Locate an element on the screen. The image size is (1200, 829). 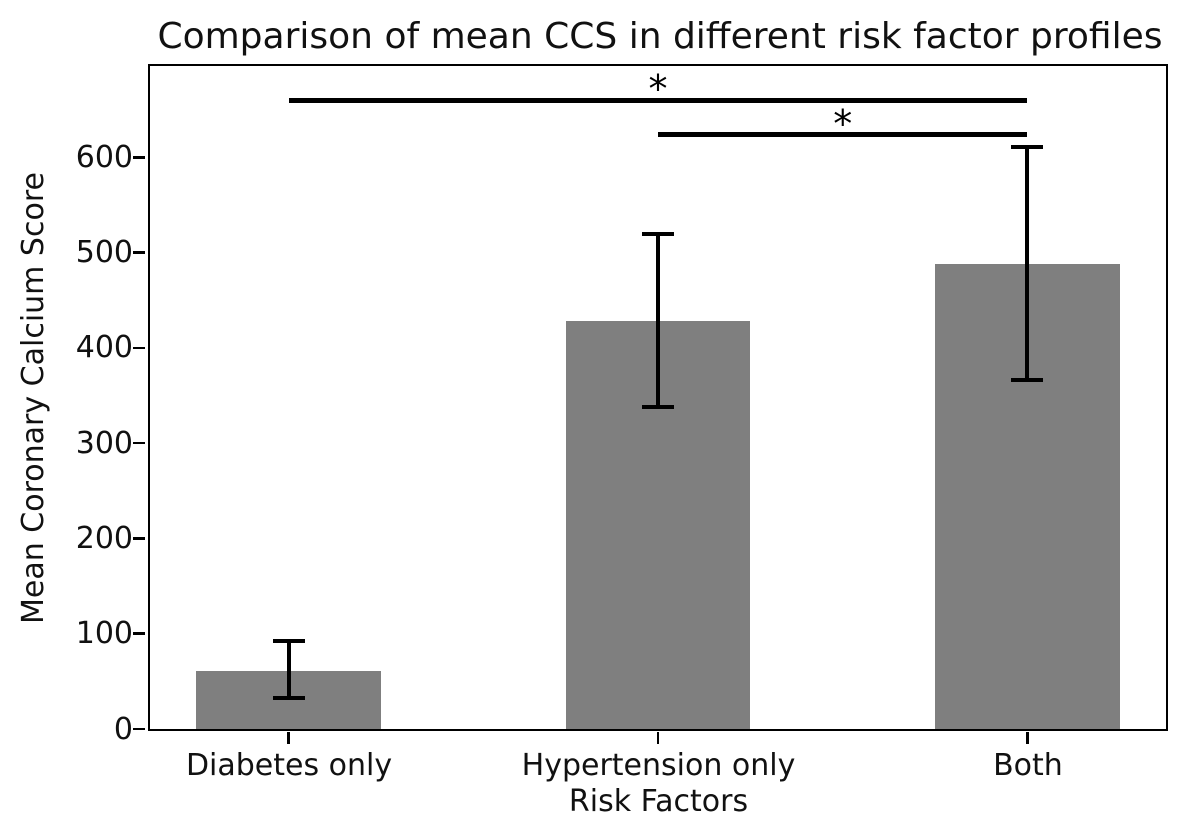
significance-star-1: * is located at coordinates (843, 123).